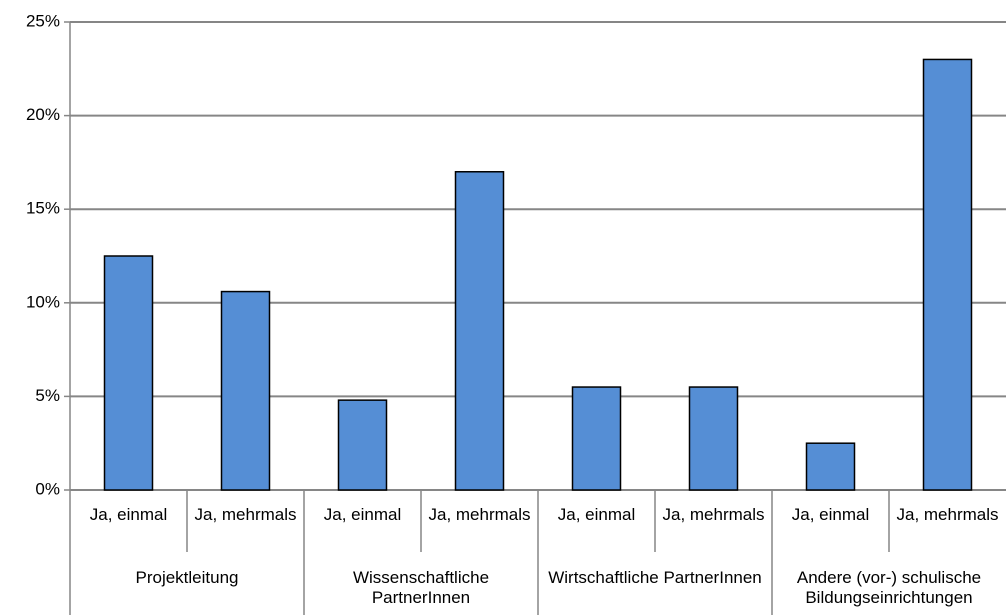 The image size is (1008, 615). I want to click on y-tick-label: 10%, so click(43, 301).